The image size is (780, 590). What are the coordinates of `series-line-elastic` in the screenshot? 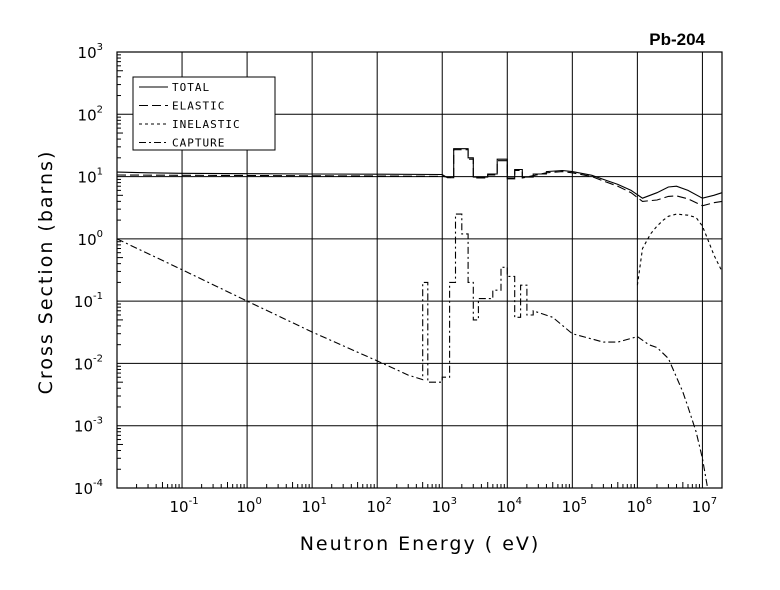 It's located at (419, 178).